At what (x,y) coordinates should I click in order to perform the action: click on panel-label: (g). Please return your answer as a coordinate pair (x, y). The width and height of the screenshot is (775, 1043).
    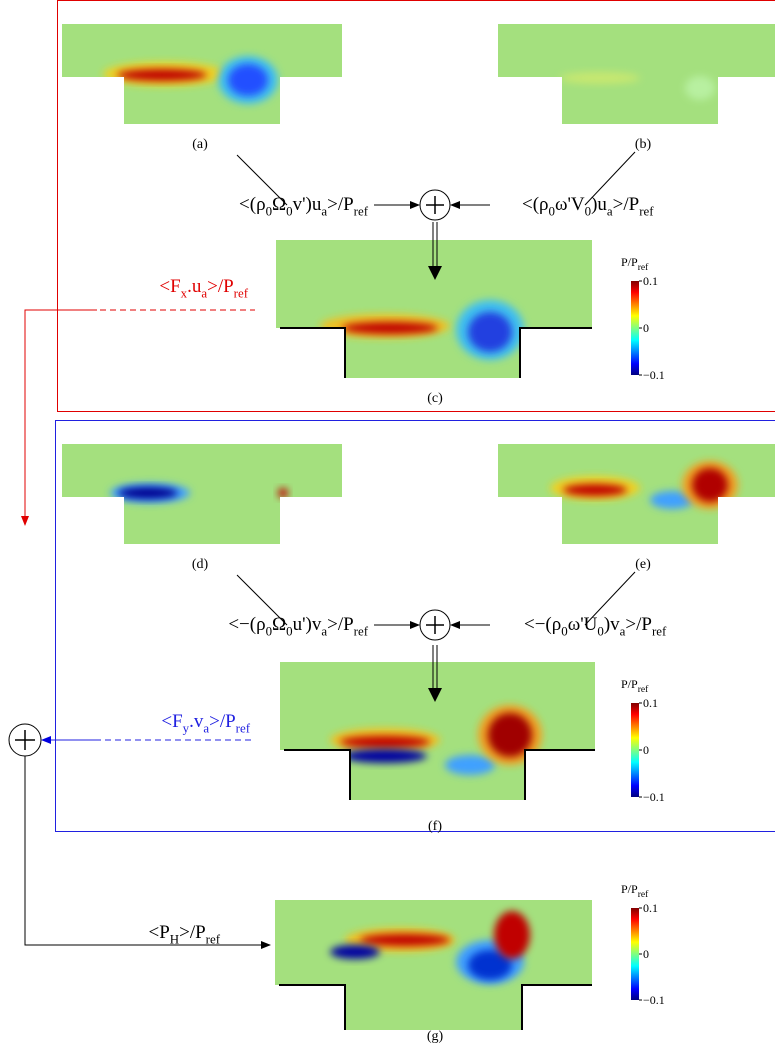
    Looking at the image, I should click on (435, 1036).